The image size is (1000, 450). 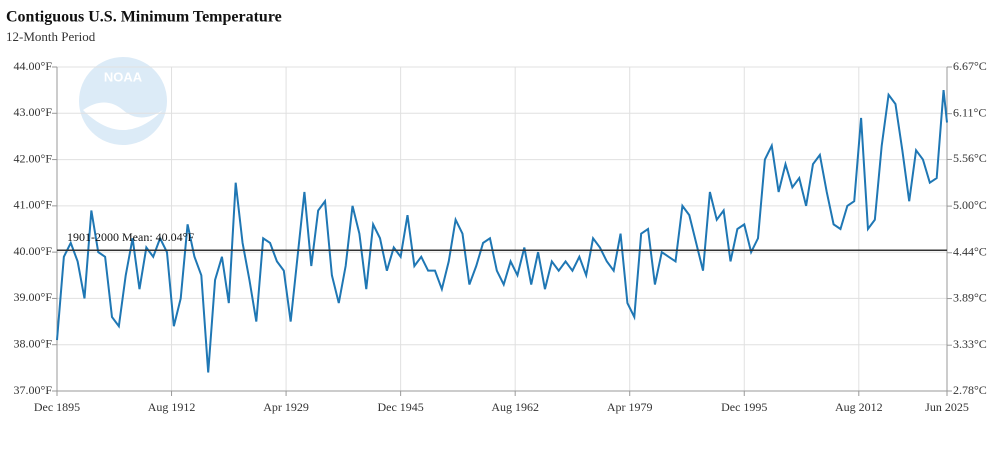 I want to click on y-tick-label: 40.00°F, so click(x=33, y=251).